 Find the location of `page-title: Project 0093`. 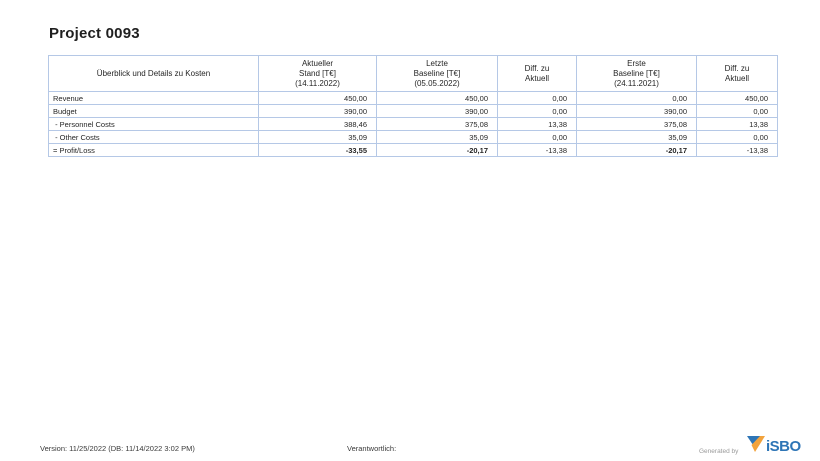

page-title: Project 0093 is located at coordinates (94, 33).